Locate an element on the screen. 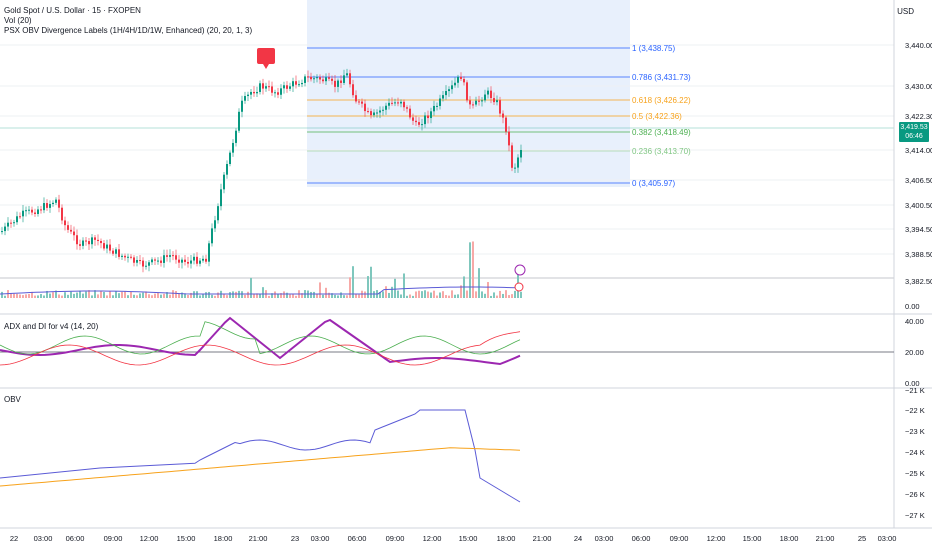 The image size is (932, 550). volume-ma-line is located at coordinates (258, 290).